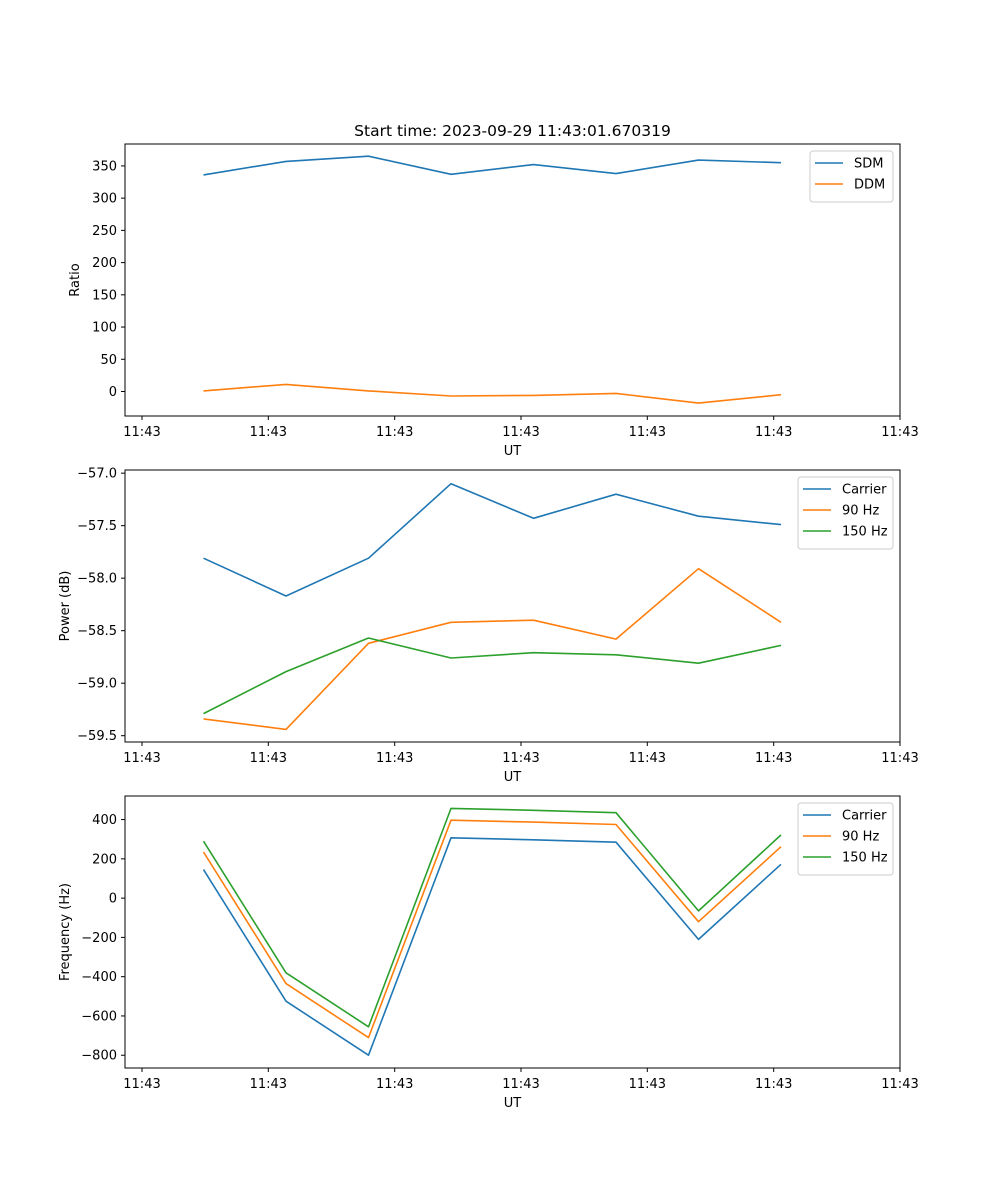 Image resolution: width=1000 pixels, height=1200 pixels. What do you see at coordinates (99, 938) in the screenshot?
I see `y-tick-label: −200` at bounding box center [99, 938].